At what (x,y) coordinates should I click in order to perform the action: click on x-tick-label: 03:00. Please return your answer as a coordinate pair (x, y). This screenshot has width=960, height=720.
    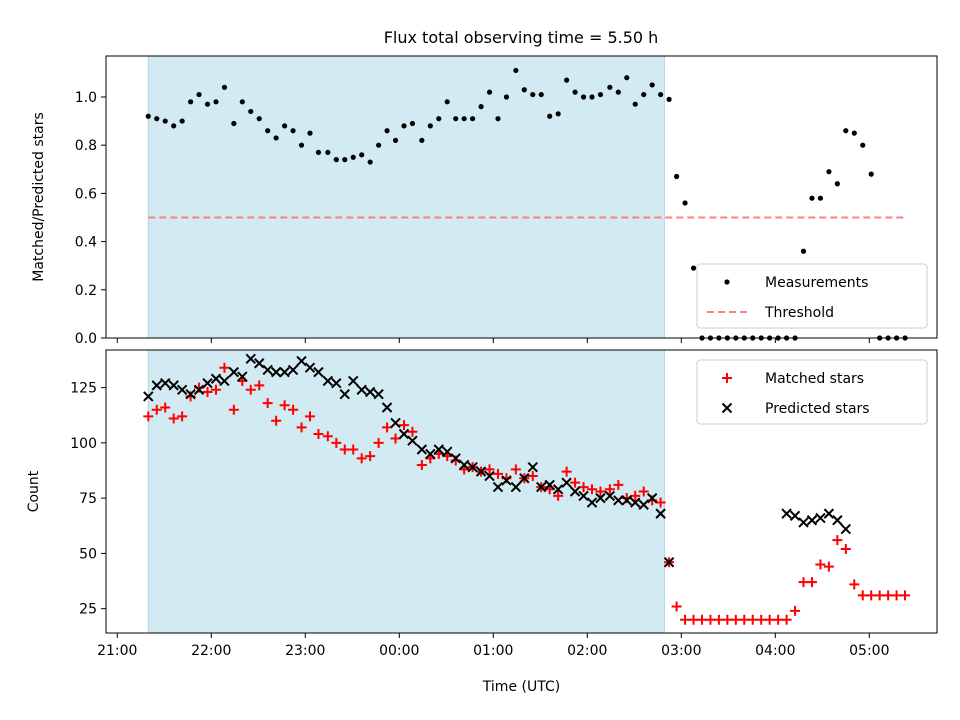
    Looking at the image, I should click on (681, 651).